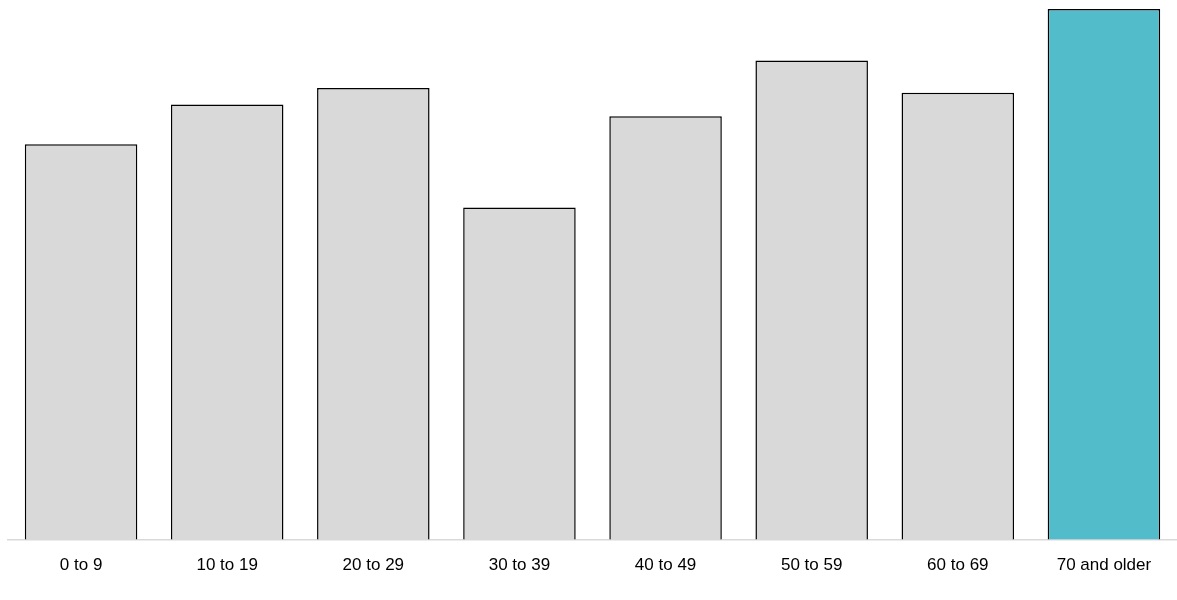  What do you see at coordinates (81, 565) in the screenshot?
I see `x-tick-label: 0 to 9` at bounding box center [81, 565].